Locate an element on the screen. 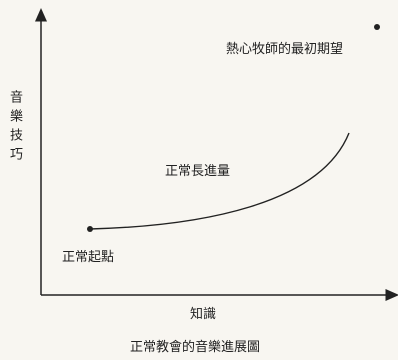 The height and width of the screenshot is (360, 398). start-point-dot is located at coordinates (90, 229).